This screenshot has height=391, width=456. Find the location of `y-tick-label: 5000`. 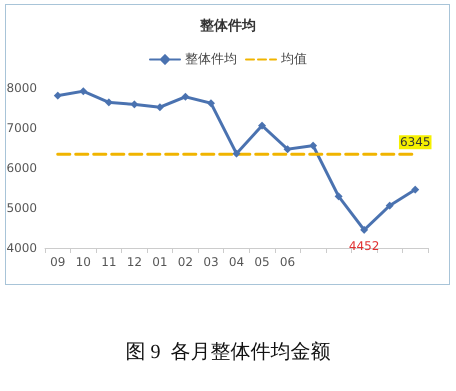

y-tick-label: 5000 is located at coordinates (21, 208).